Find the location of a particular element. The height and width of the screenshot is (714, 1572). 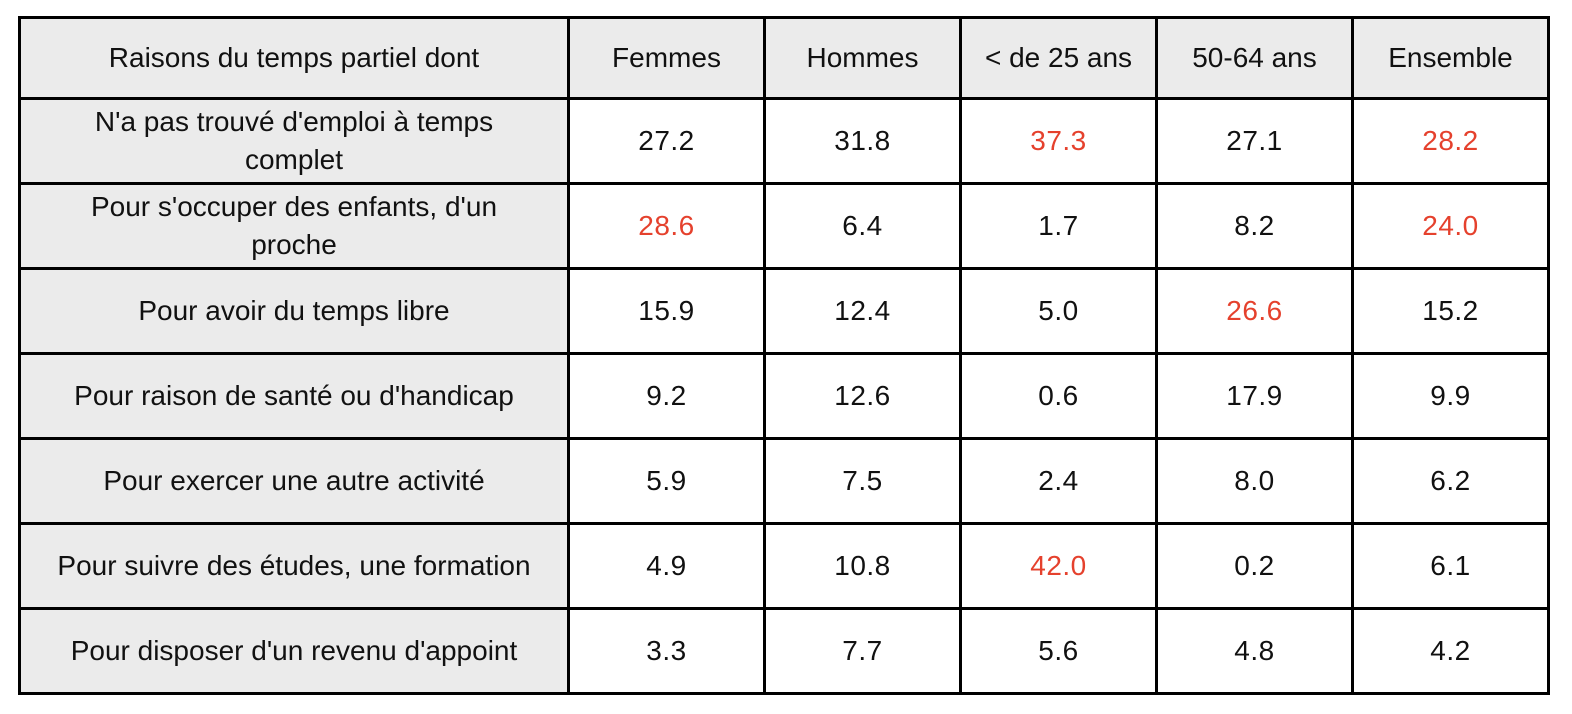

value-cell: 2.4 is located at coordinates (1058, 481).